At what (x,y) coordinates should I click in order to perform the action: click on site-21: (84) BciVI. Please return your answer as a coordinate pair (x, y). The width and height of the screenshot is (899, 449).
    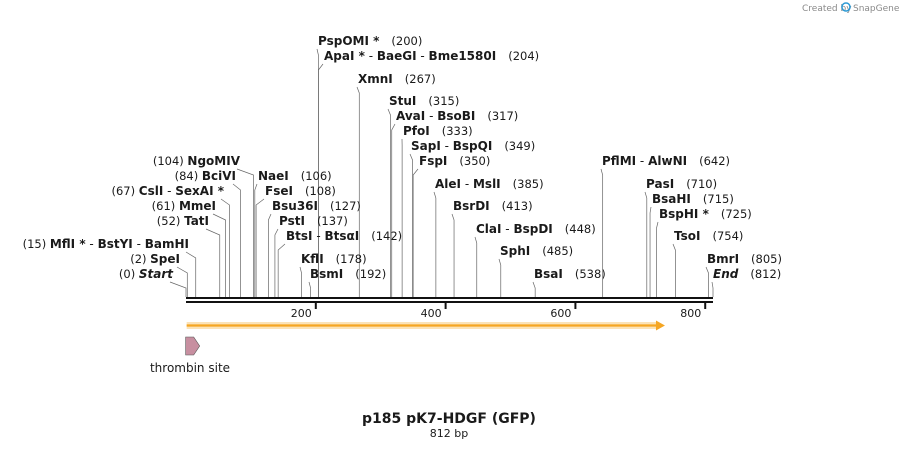
    Looking at the image, I should click on (208, 233).